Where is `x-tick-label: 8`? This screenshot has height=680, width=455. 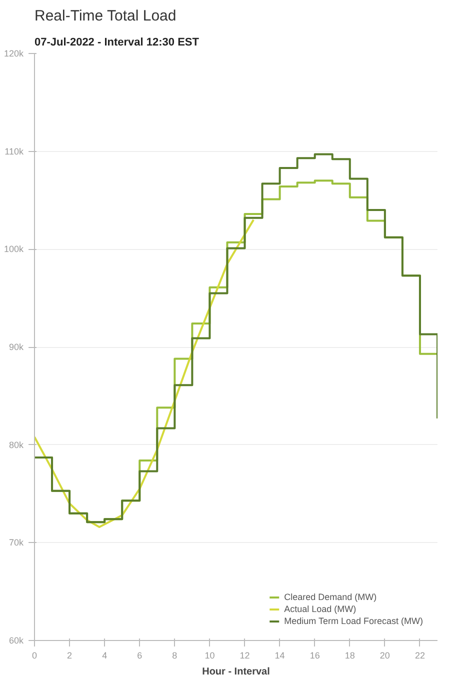 x-tick-label: 8 is located at coordinates (175, 655).